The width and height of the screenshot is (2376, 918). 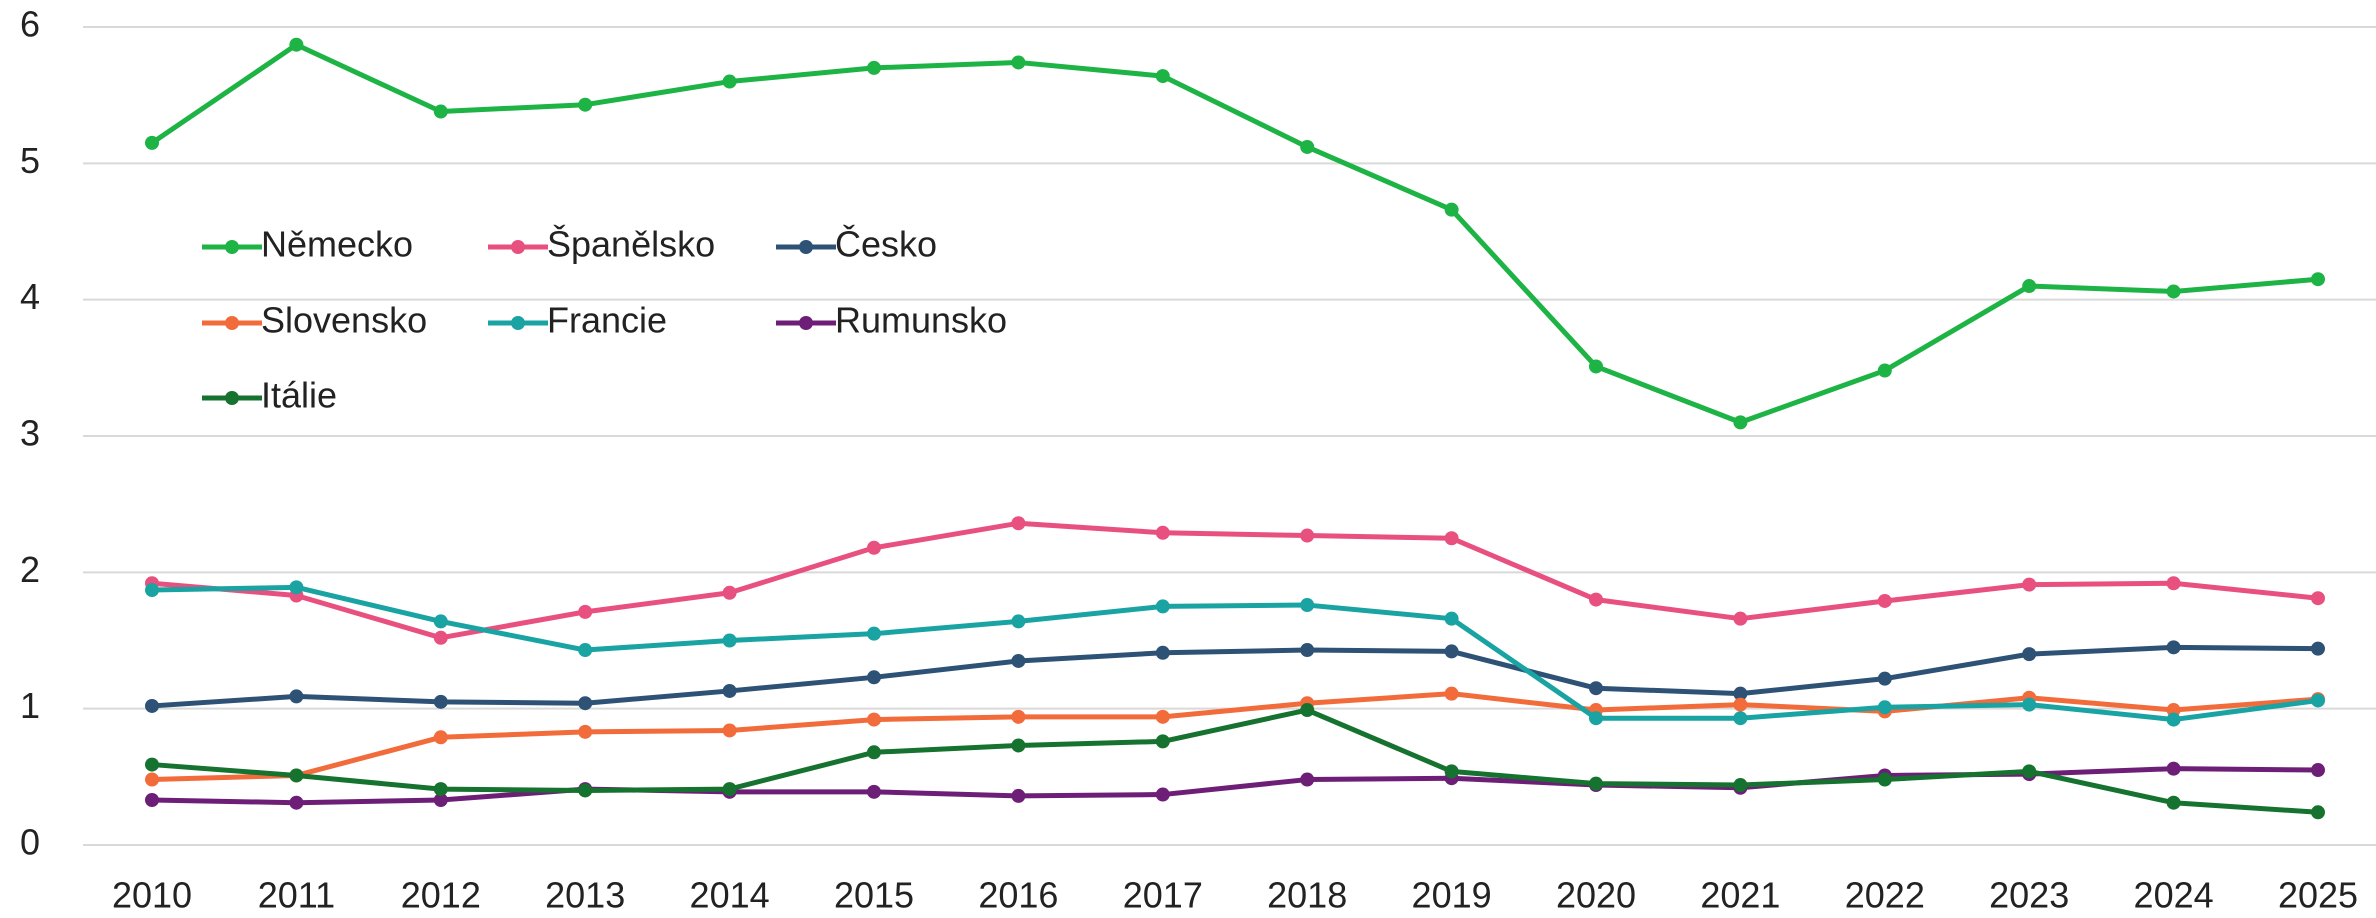 What do you see at coordinates (30, 433) in the screenshot?
I see `y-tick-label: 3` at bounding box center [30, 433].